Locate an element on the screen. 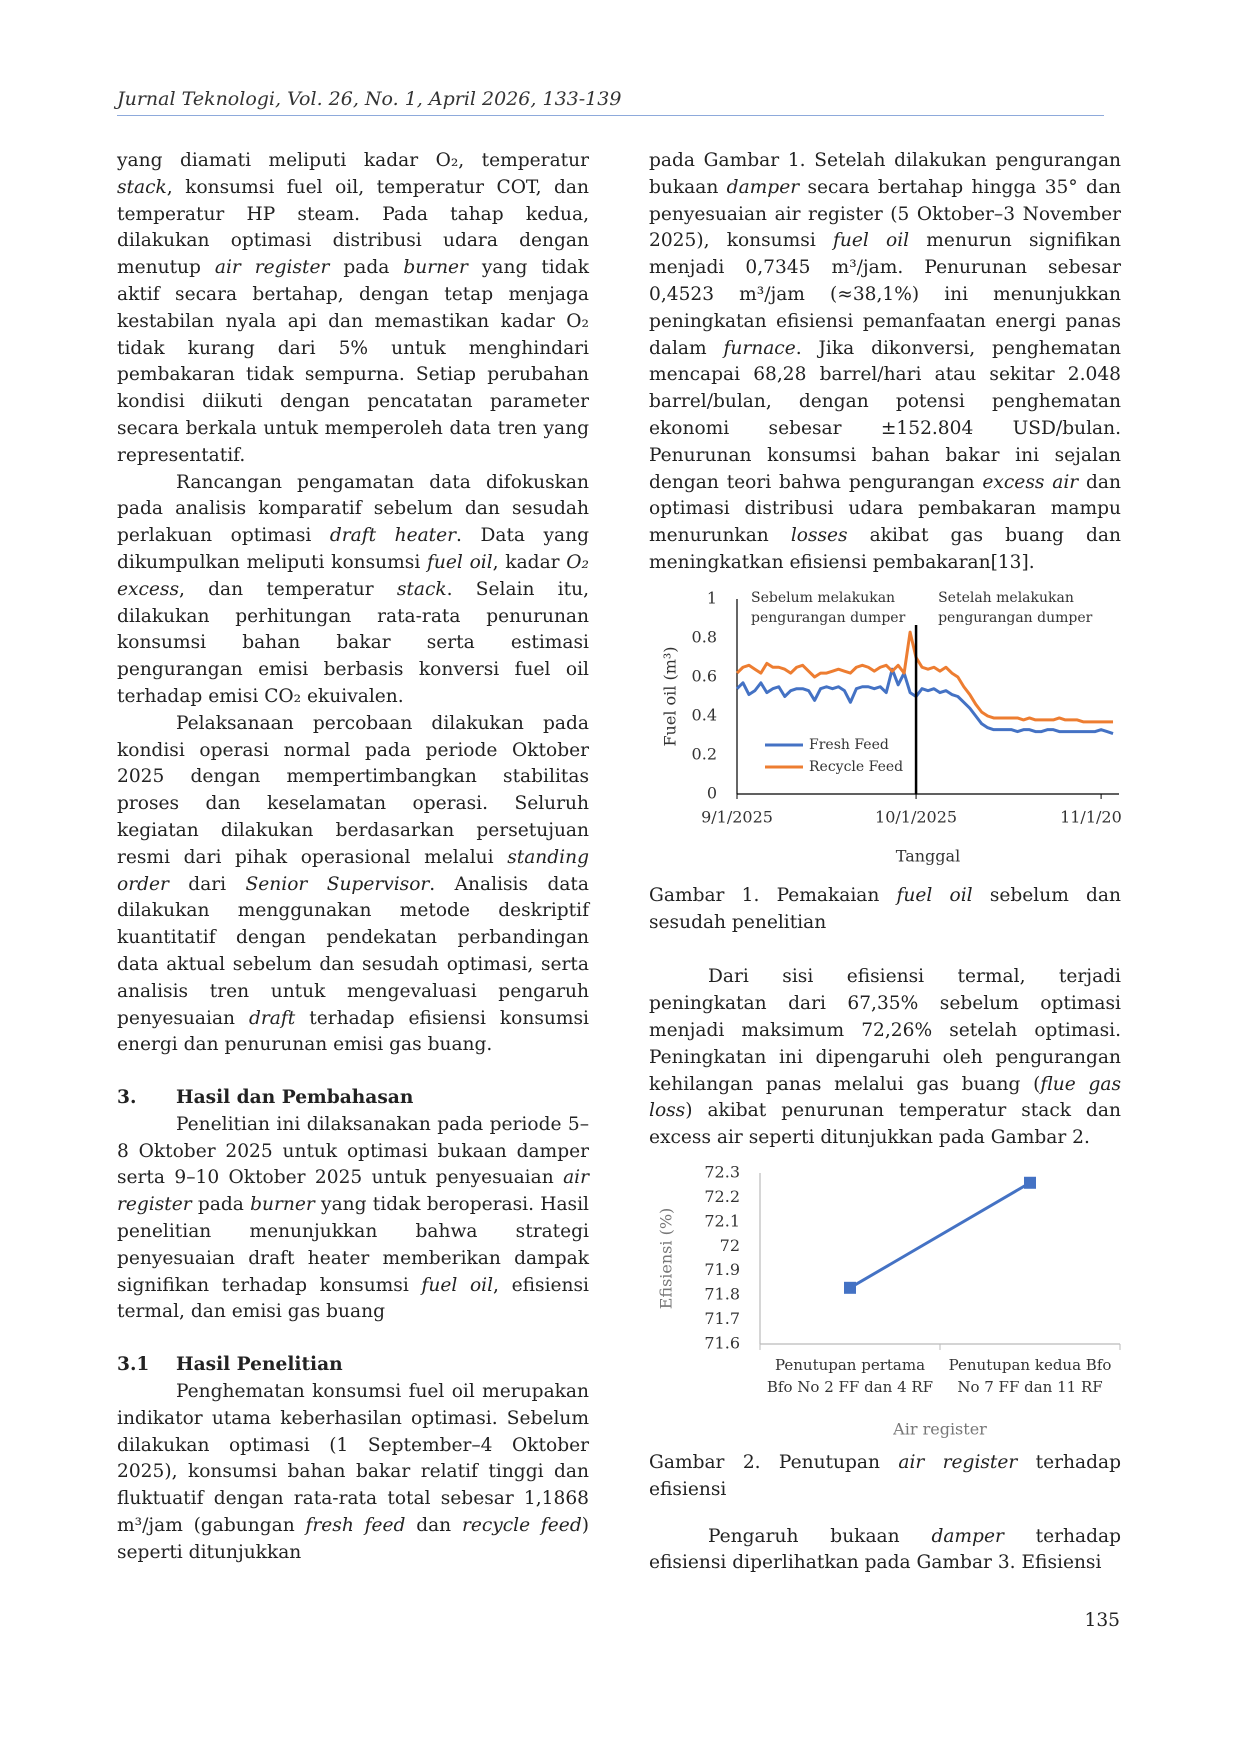 The width and height of the screenshot is (1240, 1754). text-run: terhadap efisiensi is located at coordinates (885, 1475).